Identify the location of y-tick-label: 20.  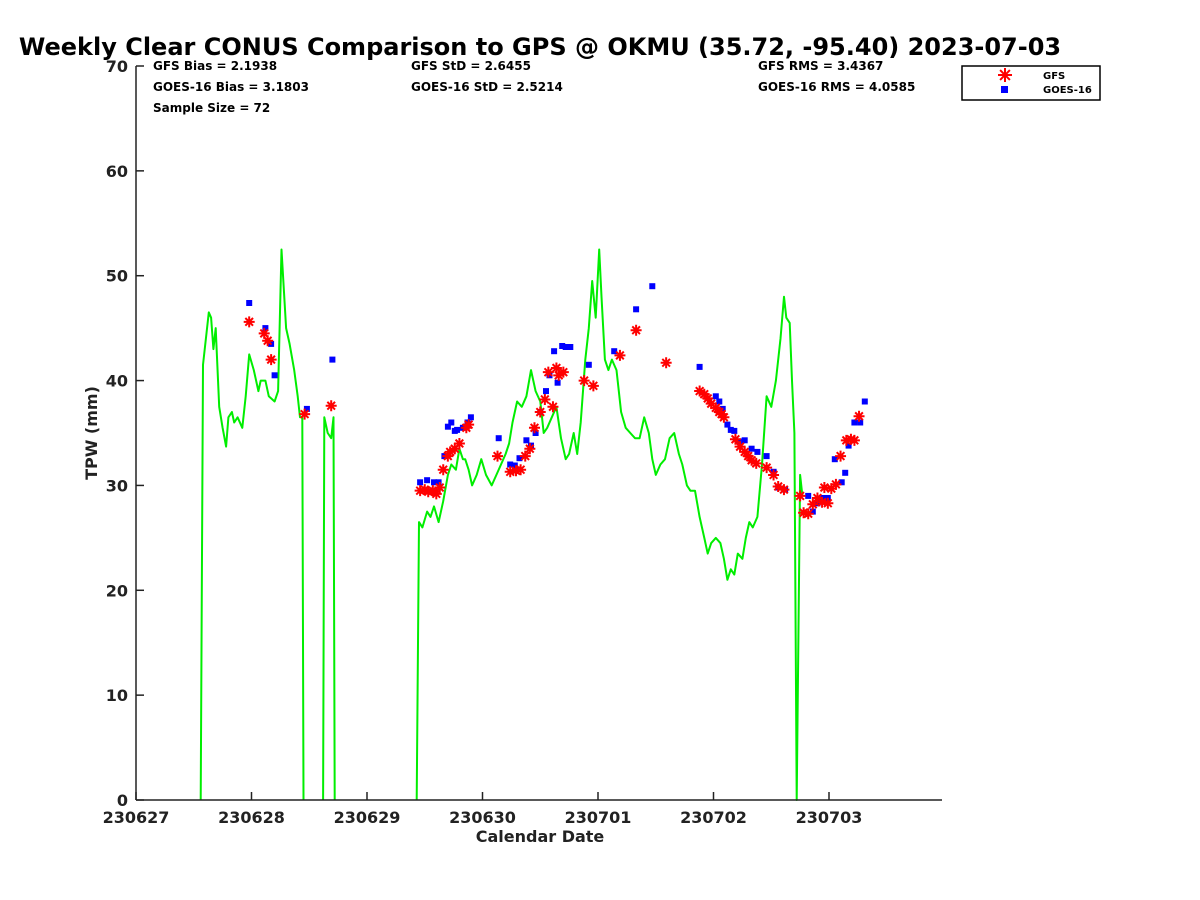
(117, 590).